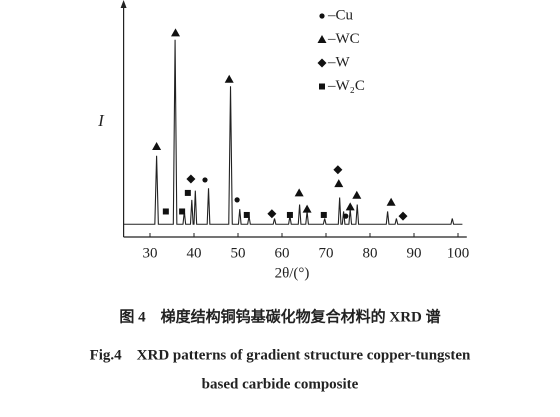 The width and height of the screenshot is (560, 417). Describe the element at coordinates (414, 253) in the screenshot. I see `x-tick-label: 90` at that location.